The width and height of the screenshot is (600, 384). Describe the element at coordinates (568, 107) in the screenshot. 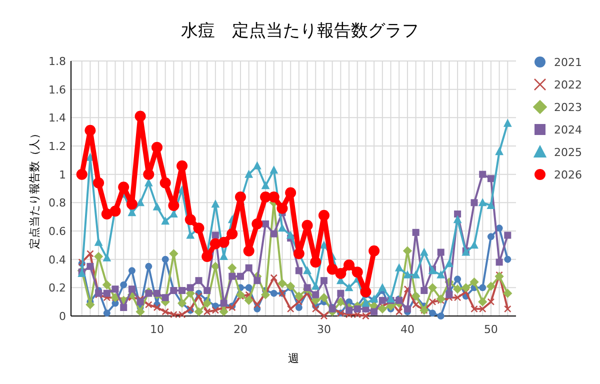

I see `legend-label: 2023` at that location.